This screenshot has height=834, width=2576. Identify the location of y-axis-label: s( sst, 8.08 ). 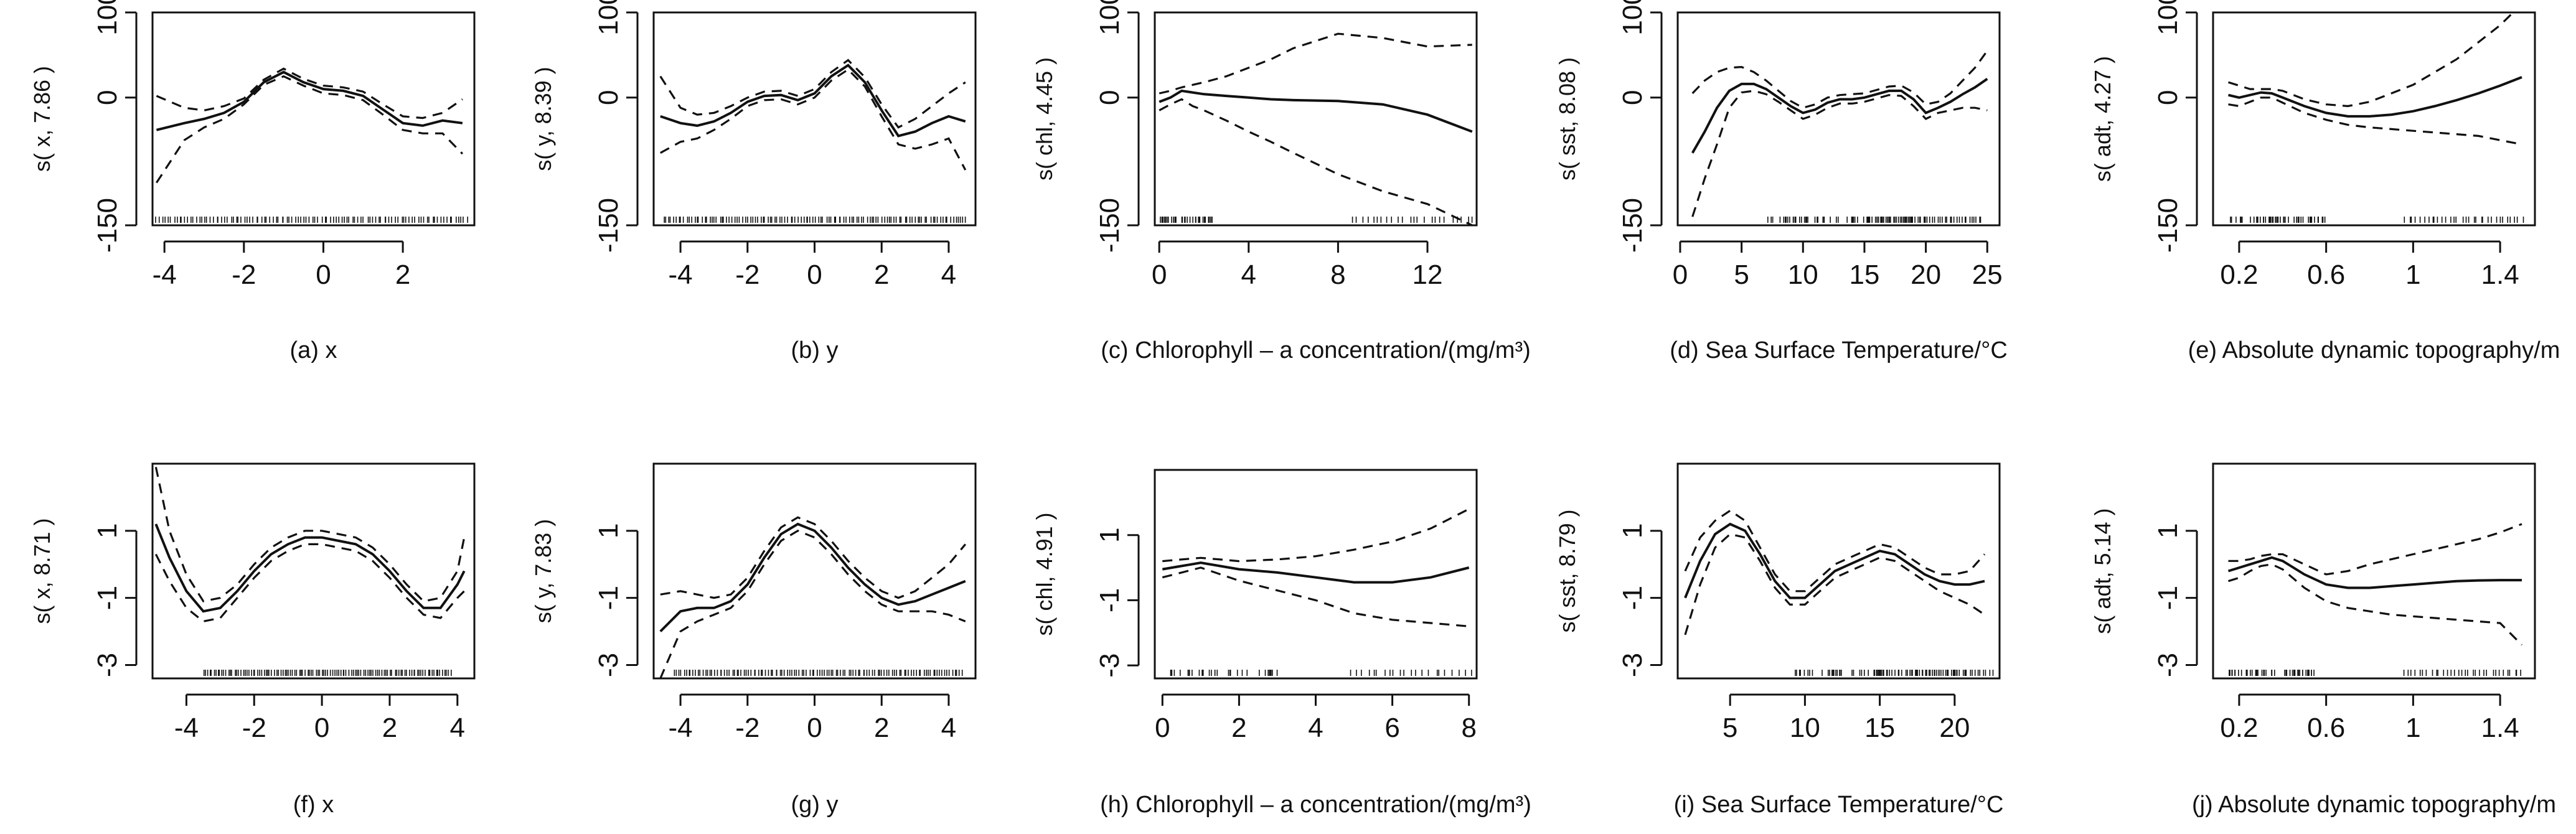
(1567, 119).